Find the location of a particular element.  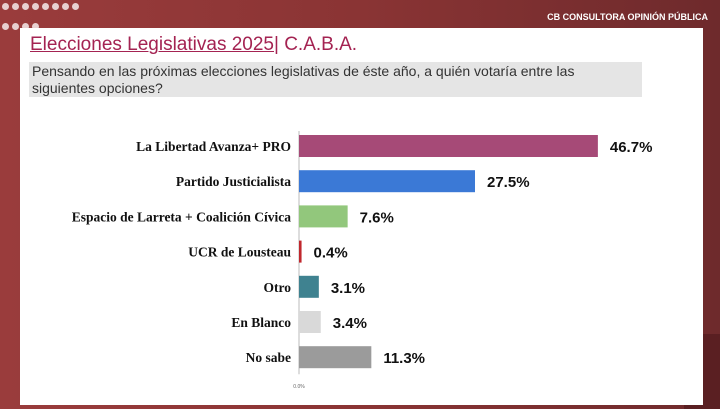

category-label: UCR de Lousteau is located at coordinates (239, 252).